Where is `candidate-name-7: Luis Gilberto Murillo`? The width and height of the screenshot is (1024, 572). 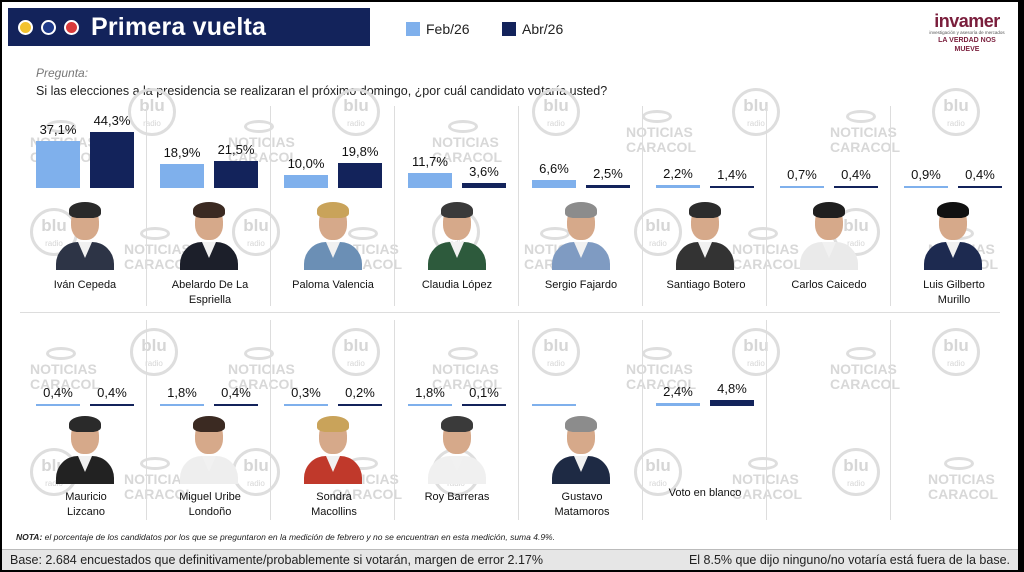
candidate-name-7: Luis Gilberto Murillo is located at coordinates (954, 292).